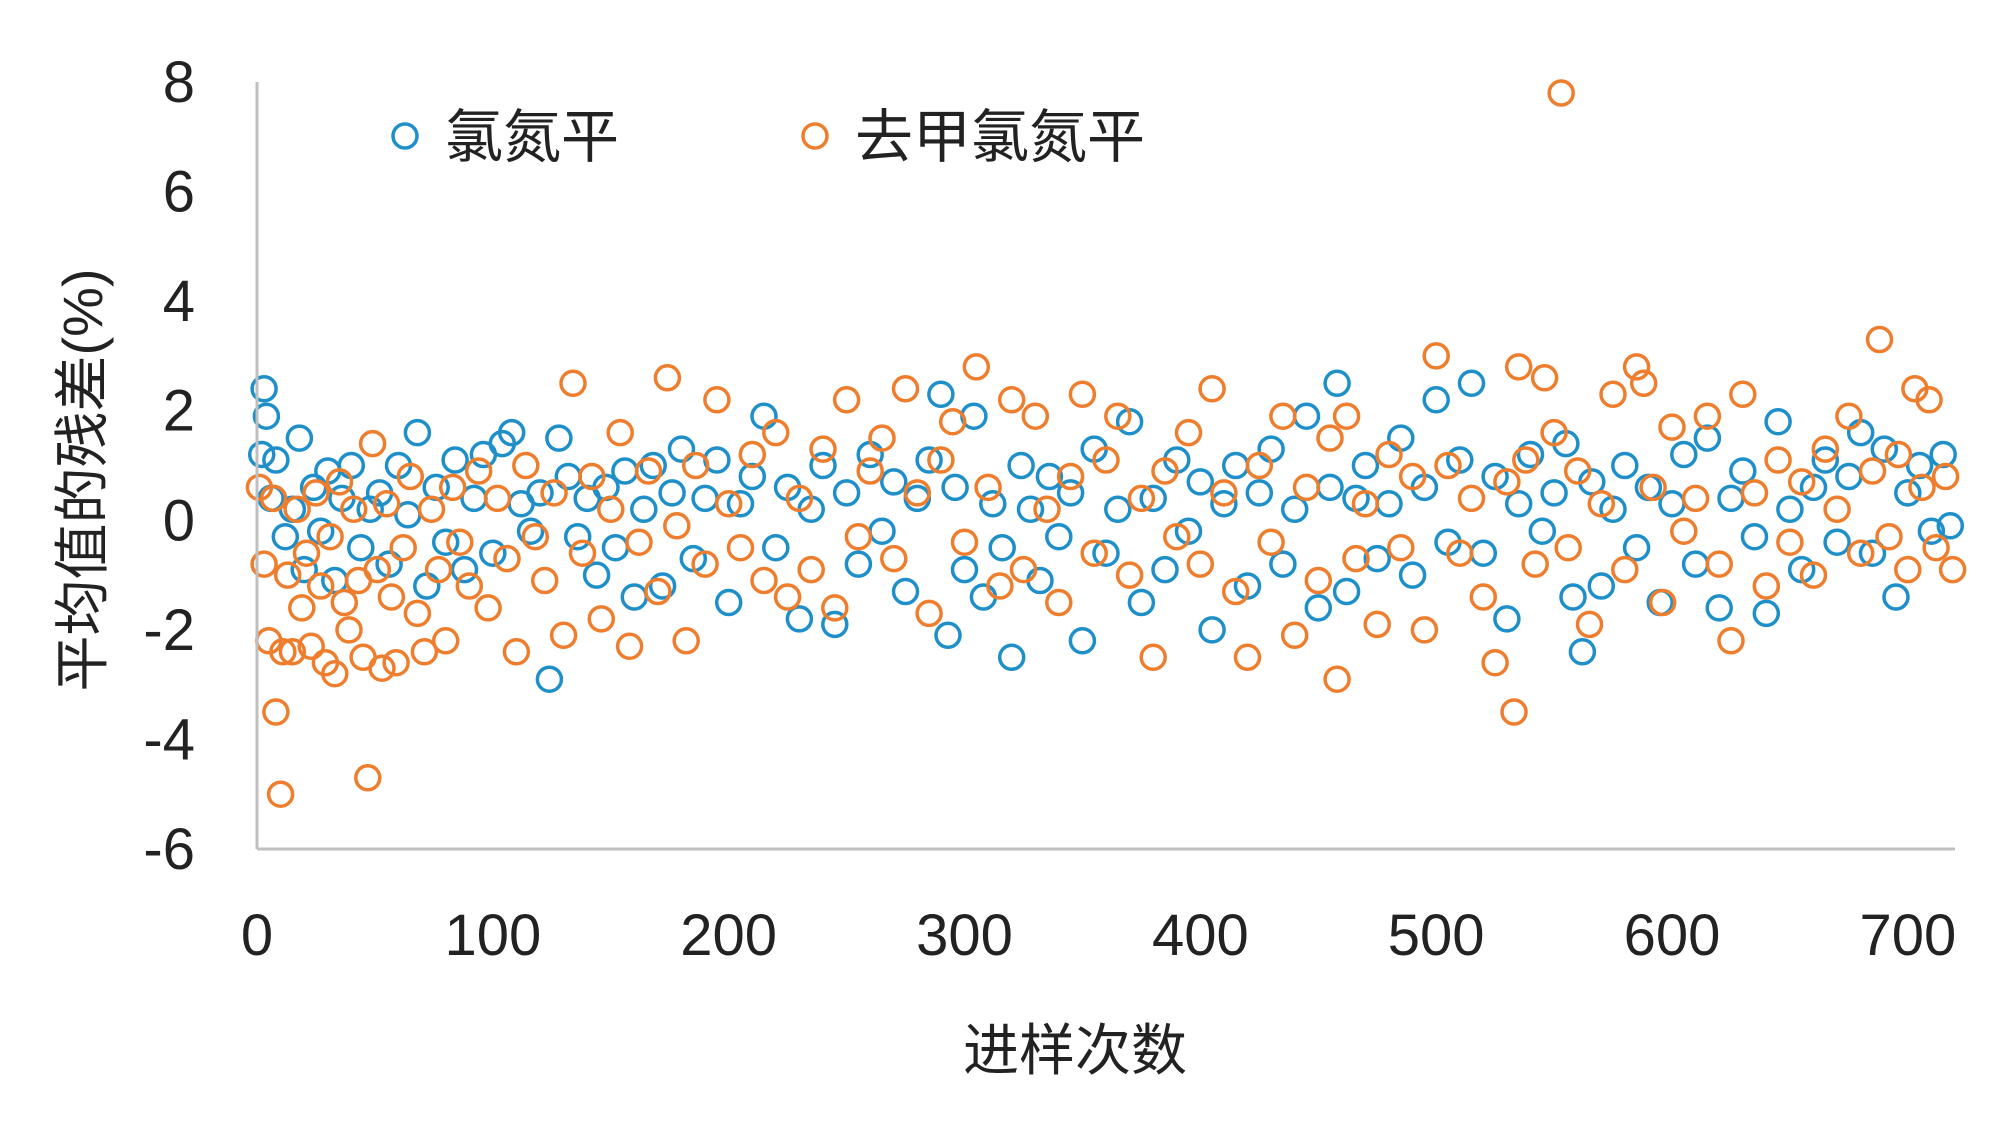 The width and height of the screenshot is (2000, 1144). What do you see at coordinates (405, 136) in the screenshot?
I see `legend-marker-series1` at bounding box center [405, 136].